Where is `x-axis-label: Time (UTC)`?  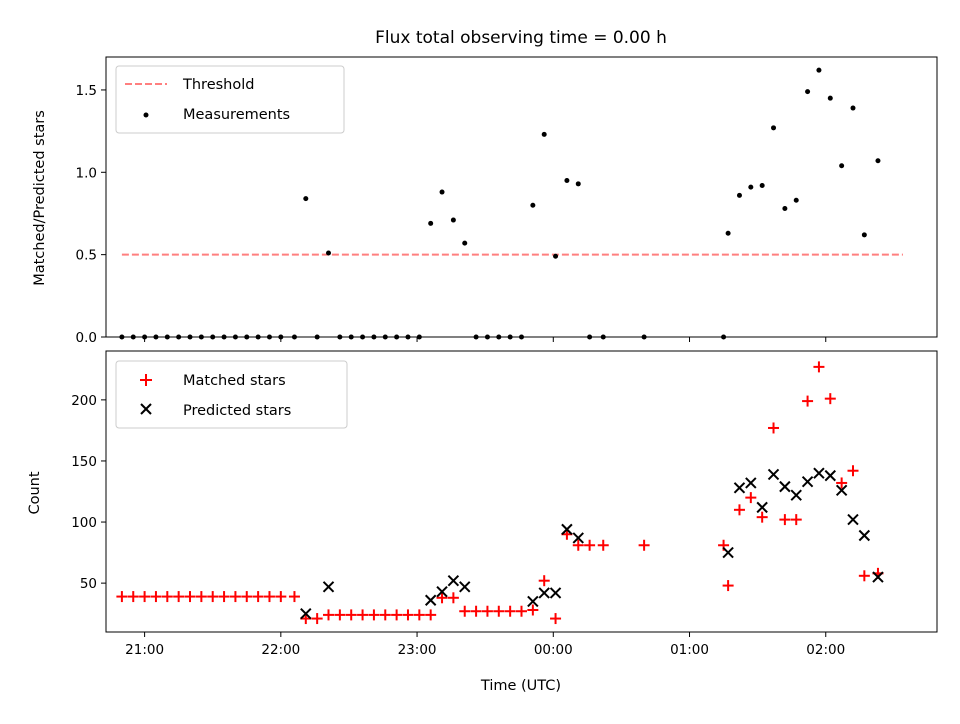 x-axis-label: Time (UTC) is located at coordinates (520, 686).